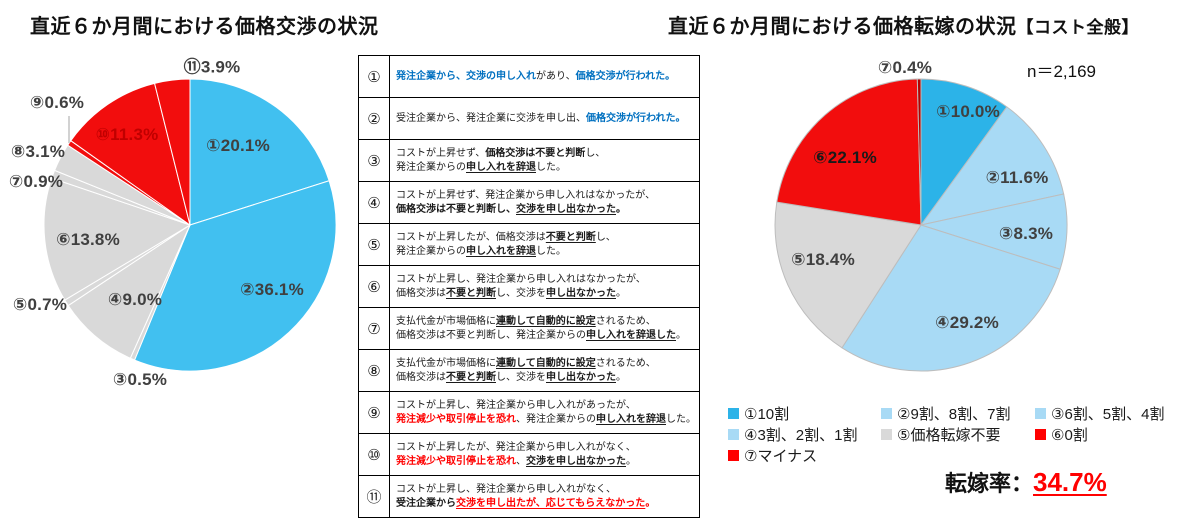  What do you see at coordinates (130, 154) in the screenshot?
I see `pie-slice-⑩` at bounding box center [130, 154].